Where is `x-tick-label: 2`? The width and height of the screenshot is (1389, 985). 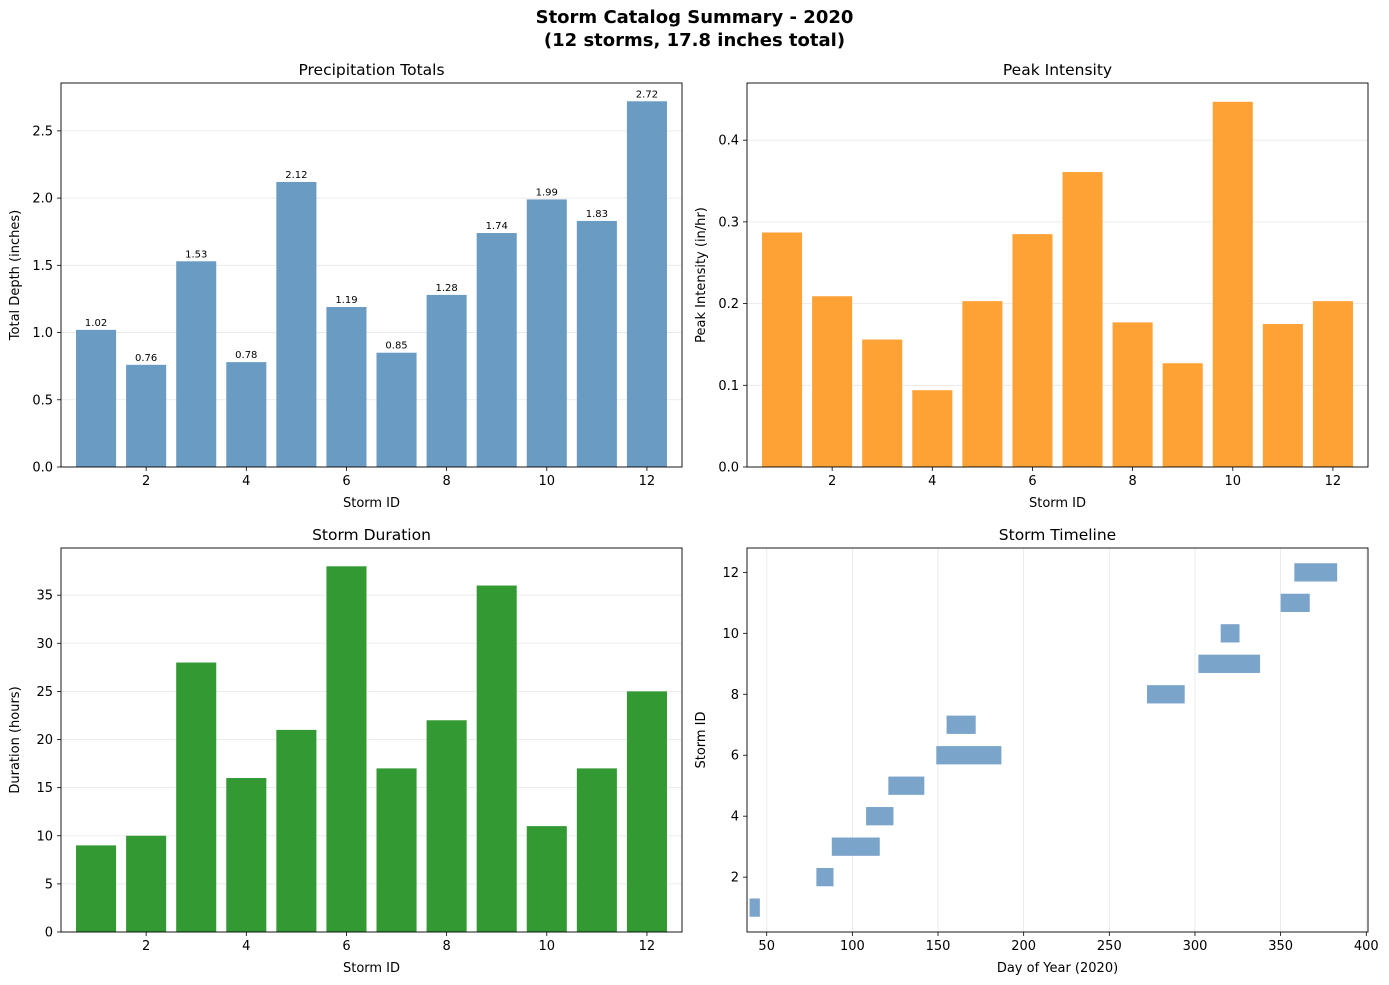
x-tick-label: 2 is located at coordinates (832, 481).